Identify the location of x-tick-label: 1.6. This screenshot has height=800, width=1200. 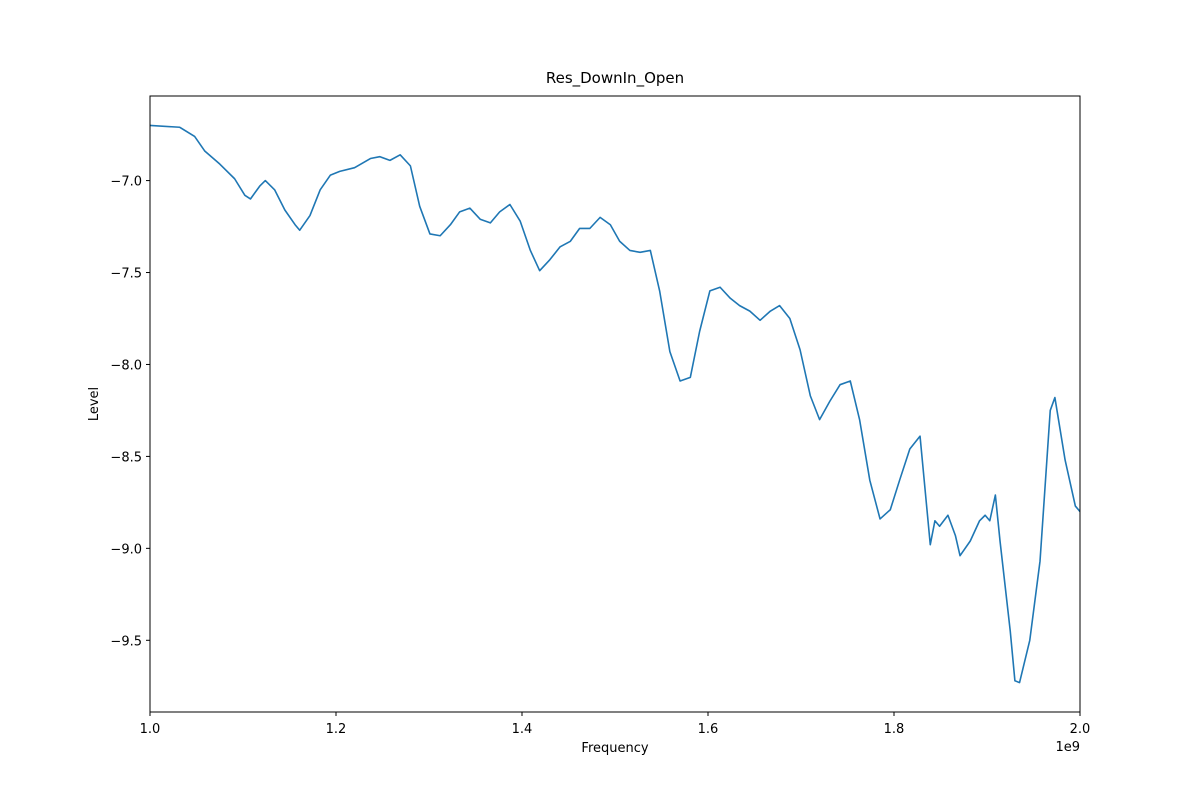
(708, 729).